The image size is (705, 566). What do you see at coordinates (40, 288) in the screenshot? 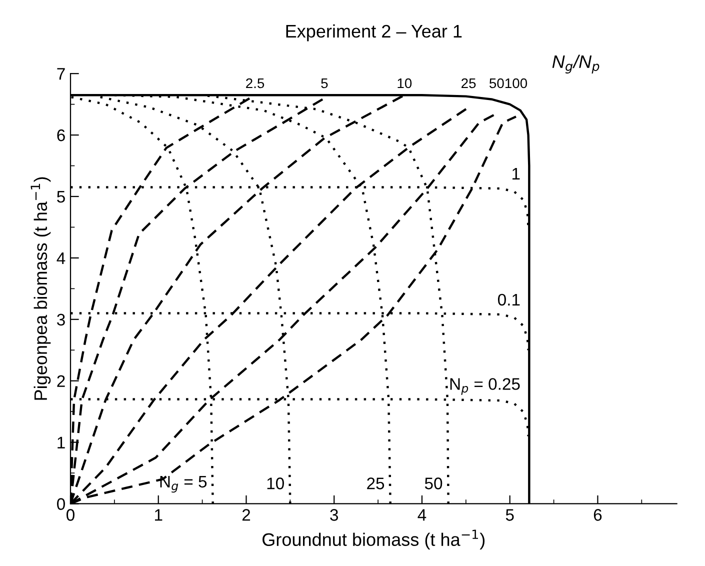
I see `y-axis-title: Pigeonpea biomass (t ha$^{−1}$)` at bounding box center [40, 288].